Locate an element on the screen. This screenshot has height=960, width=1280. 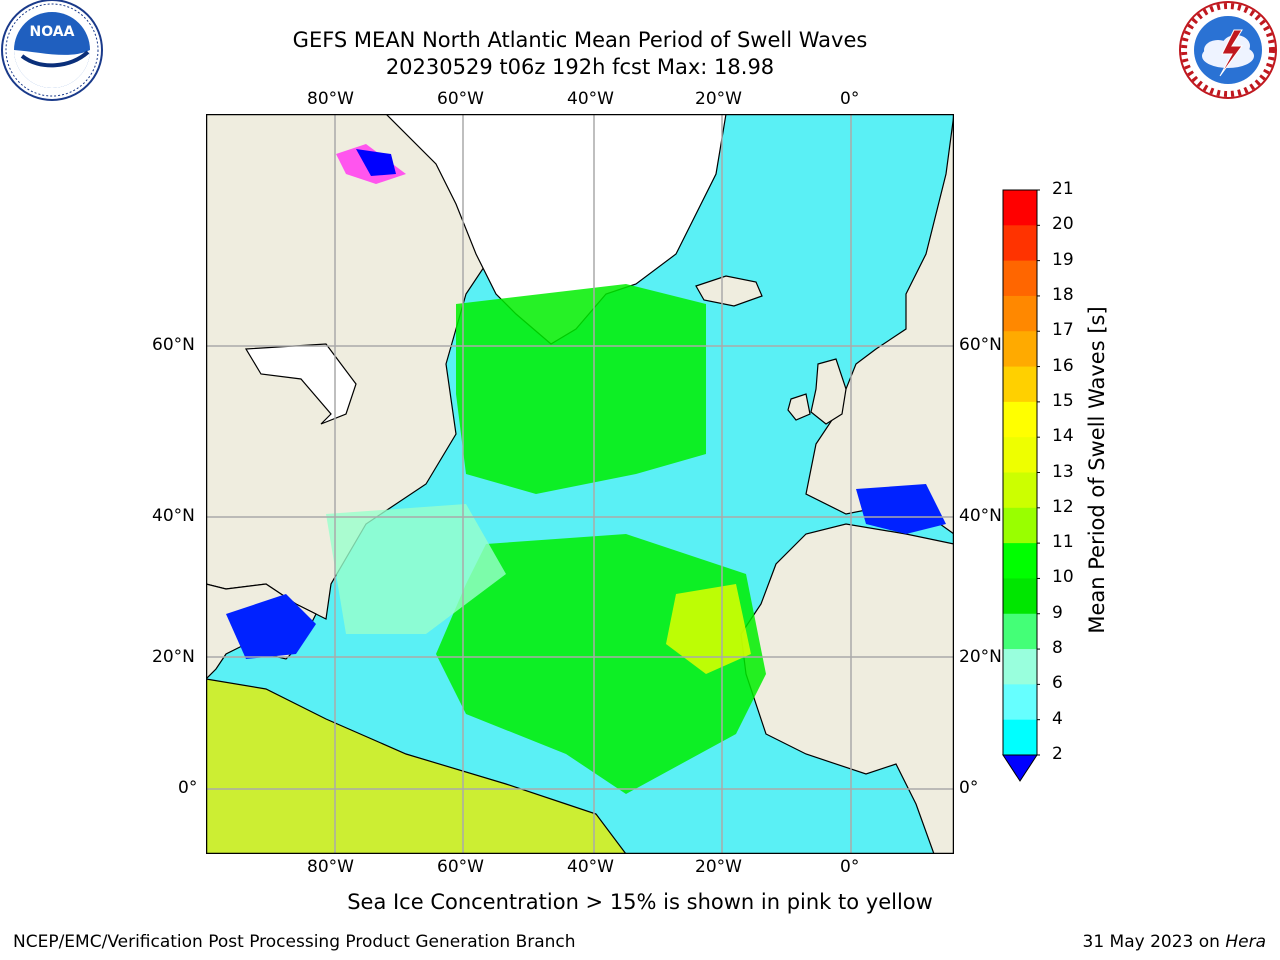
colorbar-tick-label: 2 is located at coordinates (1057, 754).